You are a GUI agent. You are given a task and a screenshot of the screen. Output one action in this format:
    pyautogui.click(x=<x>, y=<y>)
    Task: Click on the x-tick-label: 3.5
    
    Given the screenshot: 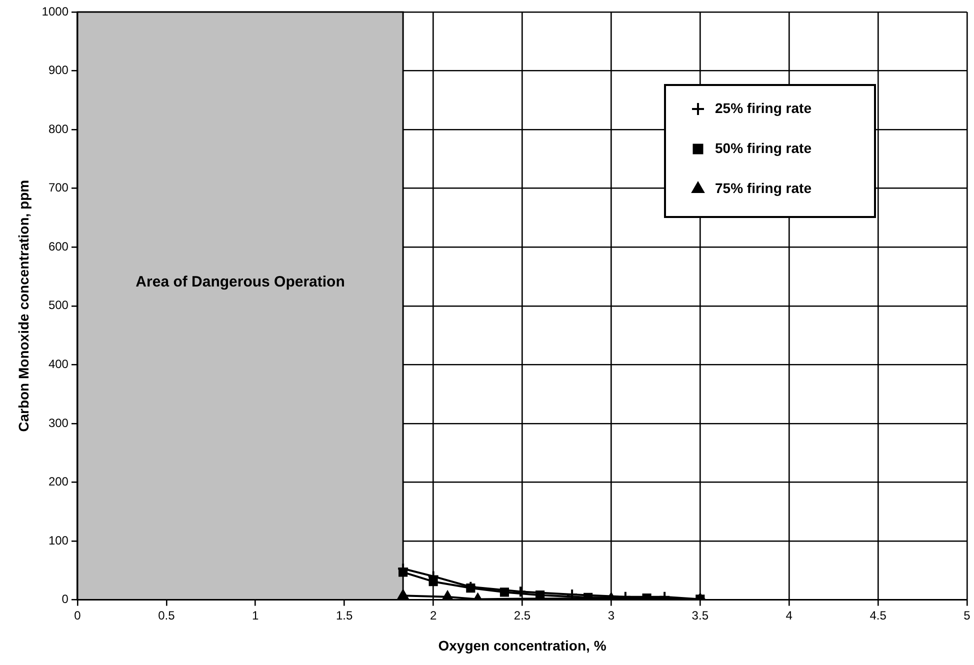 What is the action you would take?
    pyautogui.click(x=700, y=615)
    